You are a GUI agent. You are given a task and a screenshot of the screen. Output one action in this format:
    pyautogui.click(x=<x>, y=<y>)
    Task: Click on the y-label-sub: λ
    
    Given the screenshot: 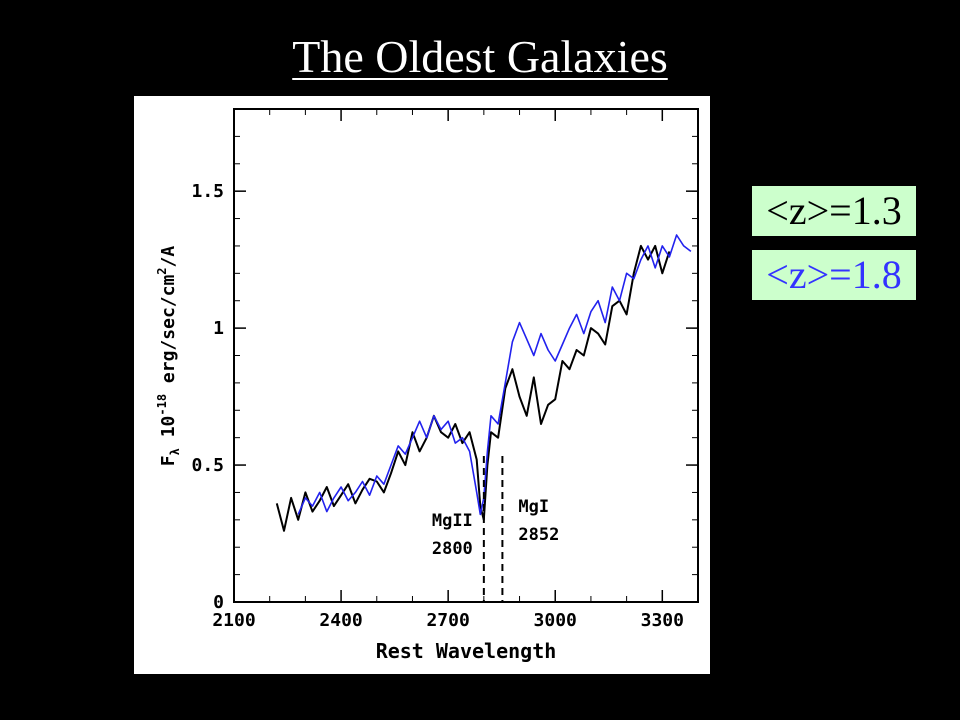 What is the action you would take?
    pyautogui.click(x=175, y=451)
    